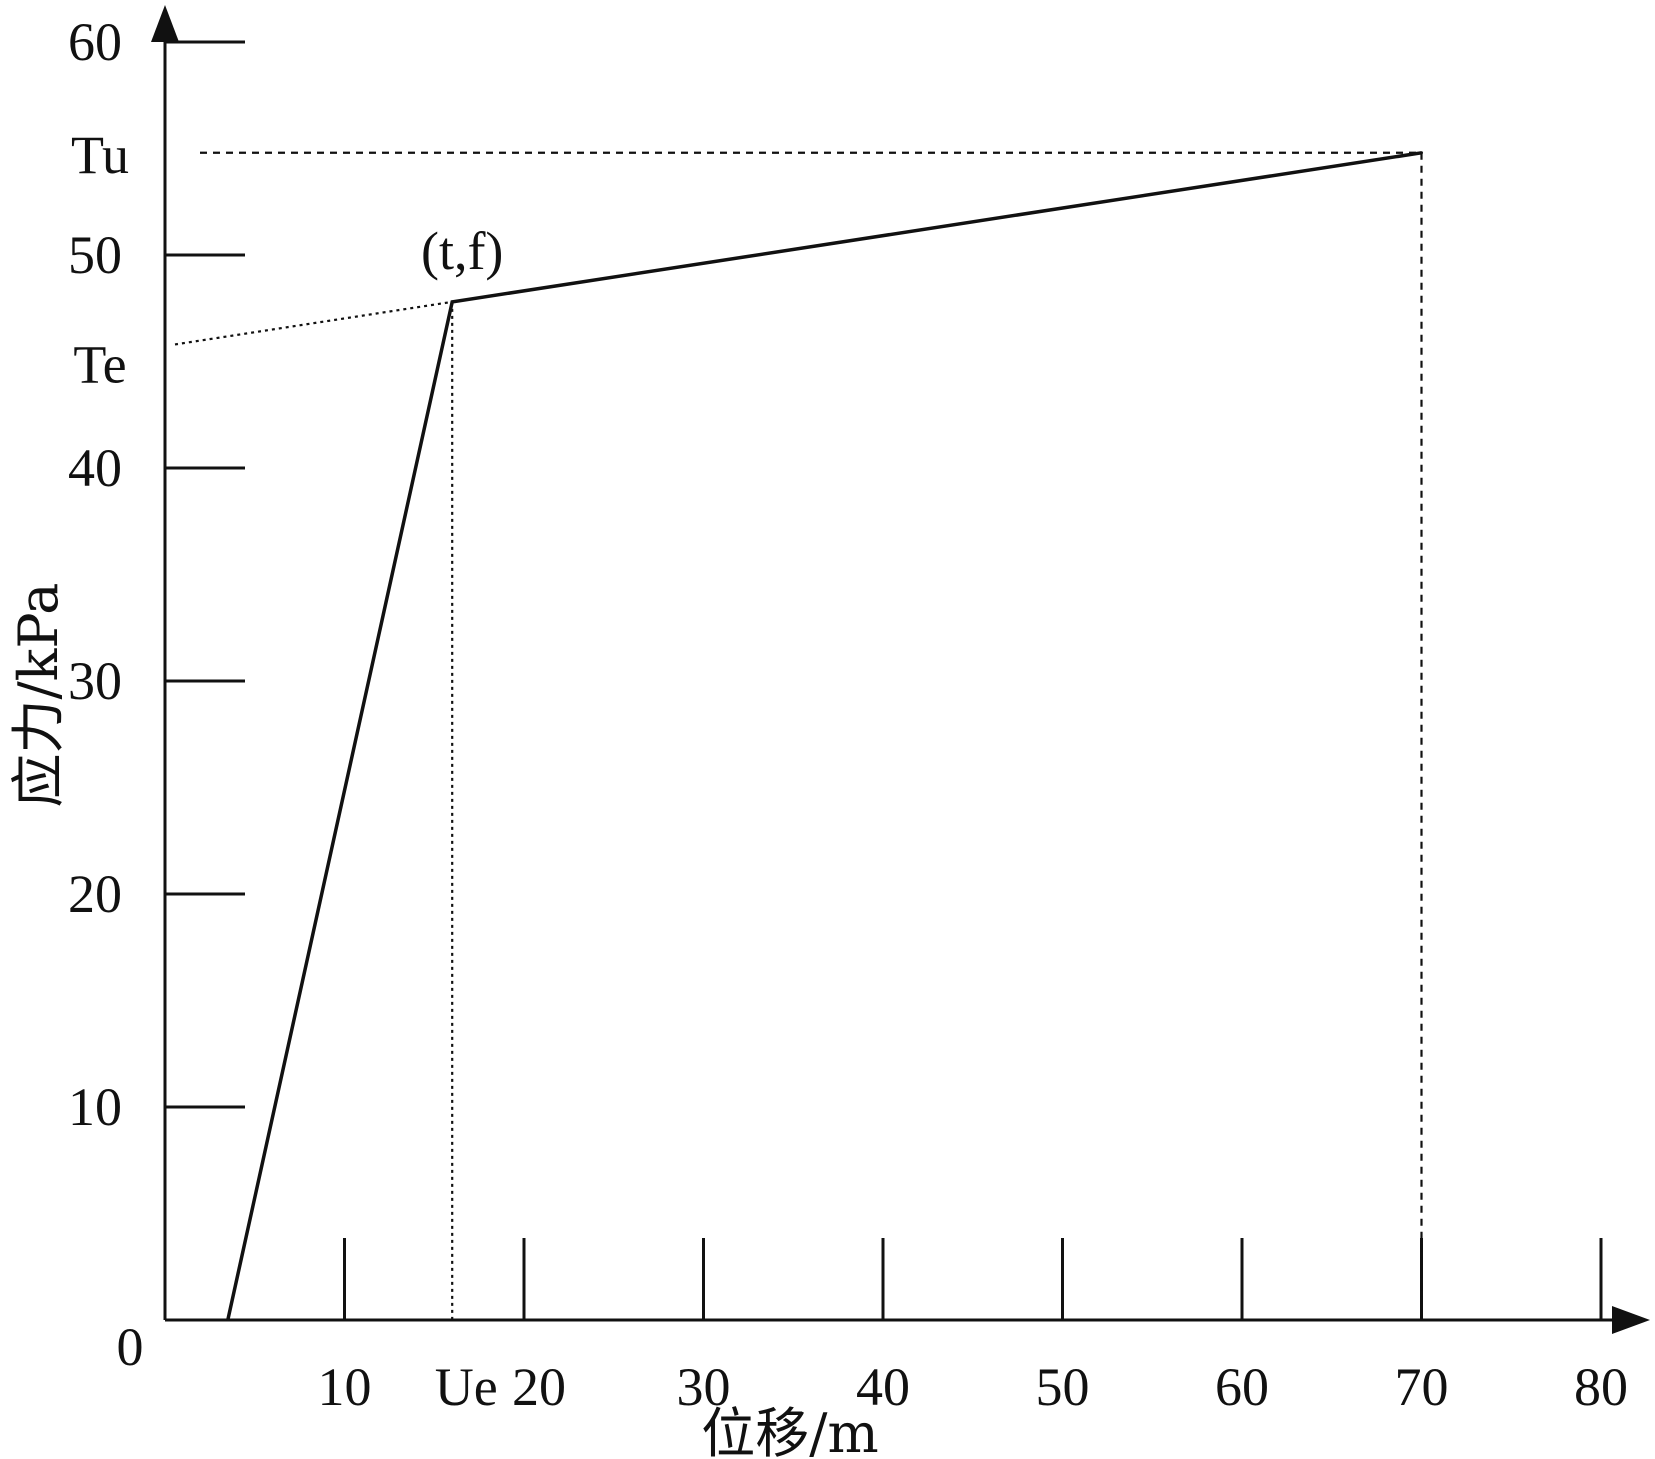 The width and height of the screenshot is (1655, 1459). What do you see at coordinates (100, 155) in the screenshot?
I see `tu-label: Tu` at bounding box center [100, 155].